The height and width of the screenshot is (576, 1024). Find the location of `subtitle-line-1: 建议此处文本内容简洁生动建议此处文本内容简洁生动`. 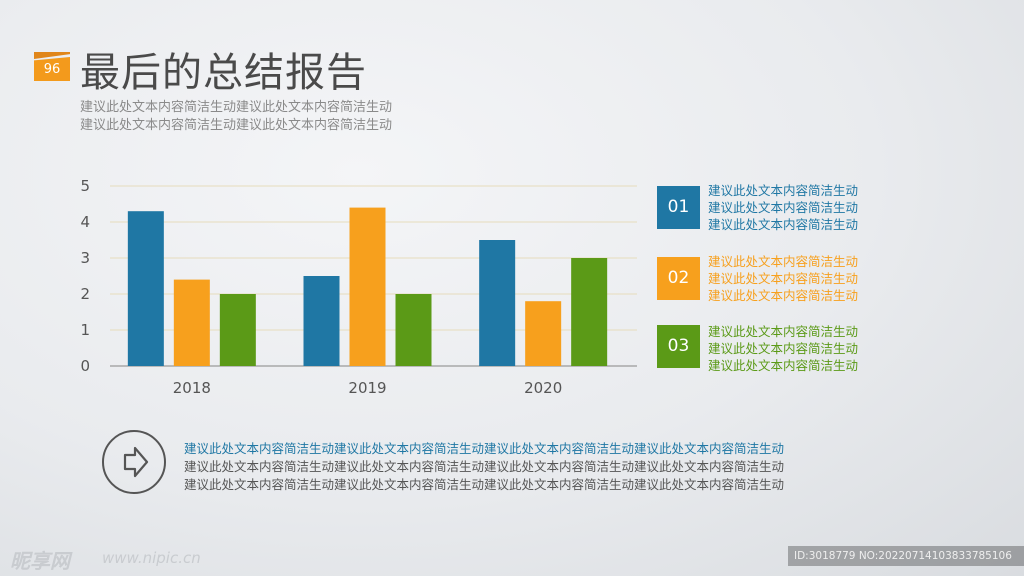

subtitle-line-1: 建议此处文本内容简洁生动建议此处文本内容简洁生动 is located at coordinates (236, 107).